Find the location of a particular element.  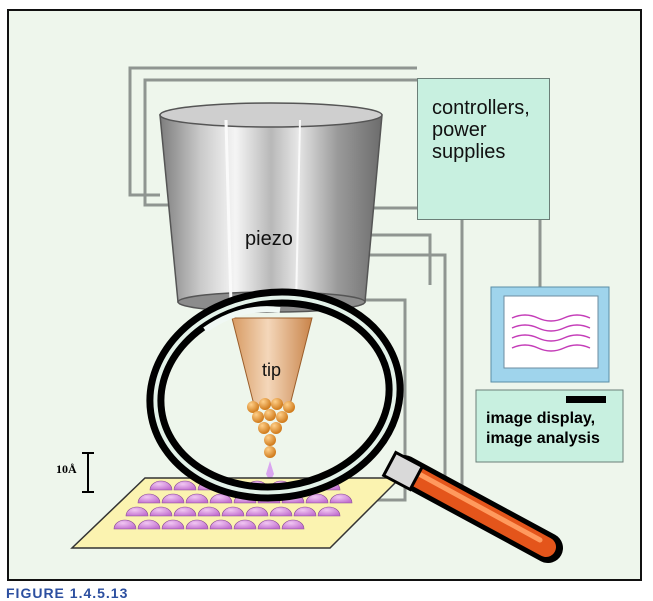

controller-box is located at coordinates (483, 149).